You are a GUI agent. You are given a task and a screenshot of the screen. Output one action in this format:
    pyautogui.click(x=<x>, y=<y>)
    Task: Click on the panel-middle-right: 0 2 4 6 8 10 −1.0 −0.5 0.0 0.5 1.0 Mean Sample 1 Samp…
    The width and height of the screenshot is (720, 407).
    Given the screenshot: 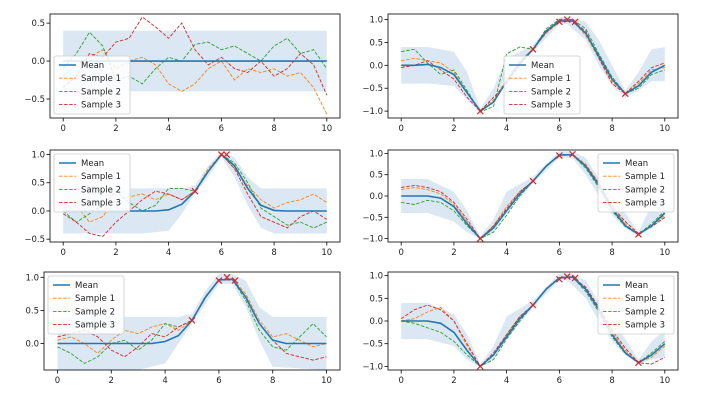 What is the action you would take?
    pyautogui.click(x=520, y=203)
    